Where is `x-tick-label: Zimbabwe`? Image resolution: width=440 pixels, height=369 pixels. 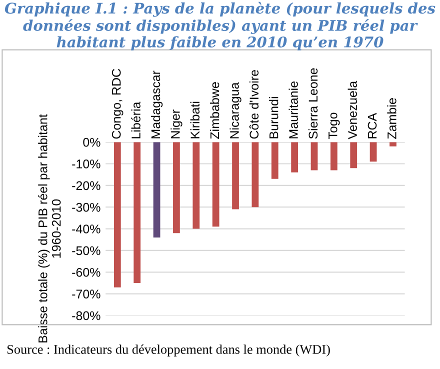 x-tick-label: Zimbabwe is located at coordinates (215, 110).